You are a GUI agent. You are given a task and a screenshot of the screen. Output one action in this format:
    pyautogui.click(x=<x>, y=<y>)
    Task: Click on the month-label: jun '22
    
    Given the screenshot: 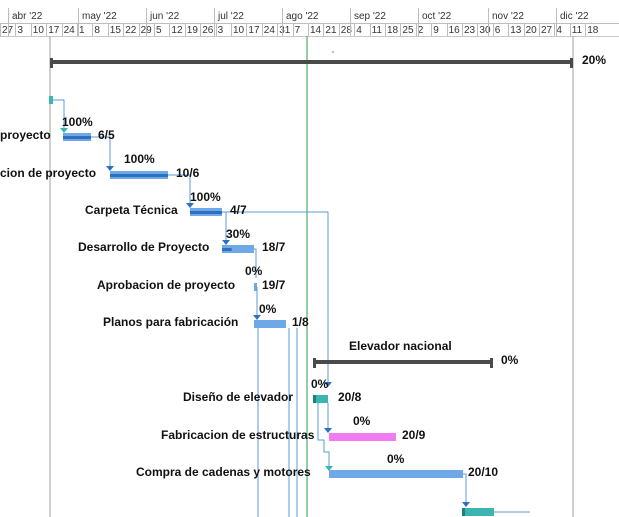 What is the action you would take?
    pyautogui.click(x=165, y=16)
    